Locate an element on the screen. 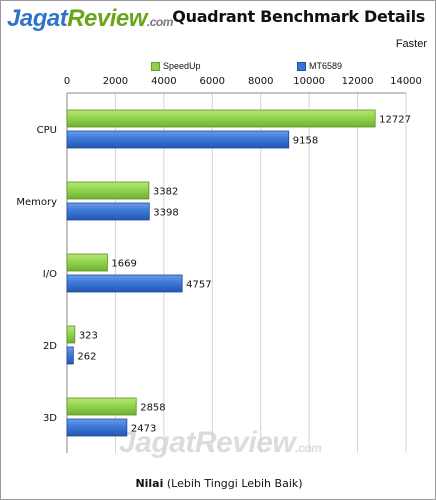 The height and width of the screenshot is (500, 436). chart-title: Quadrant Benchmark Details is located at coordinates (298, 16).